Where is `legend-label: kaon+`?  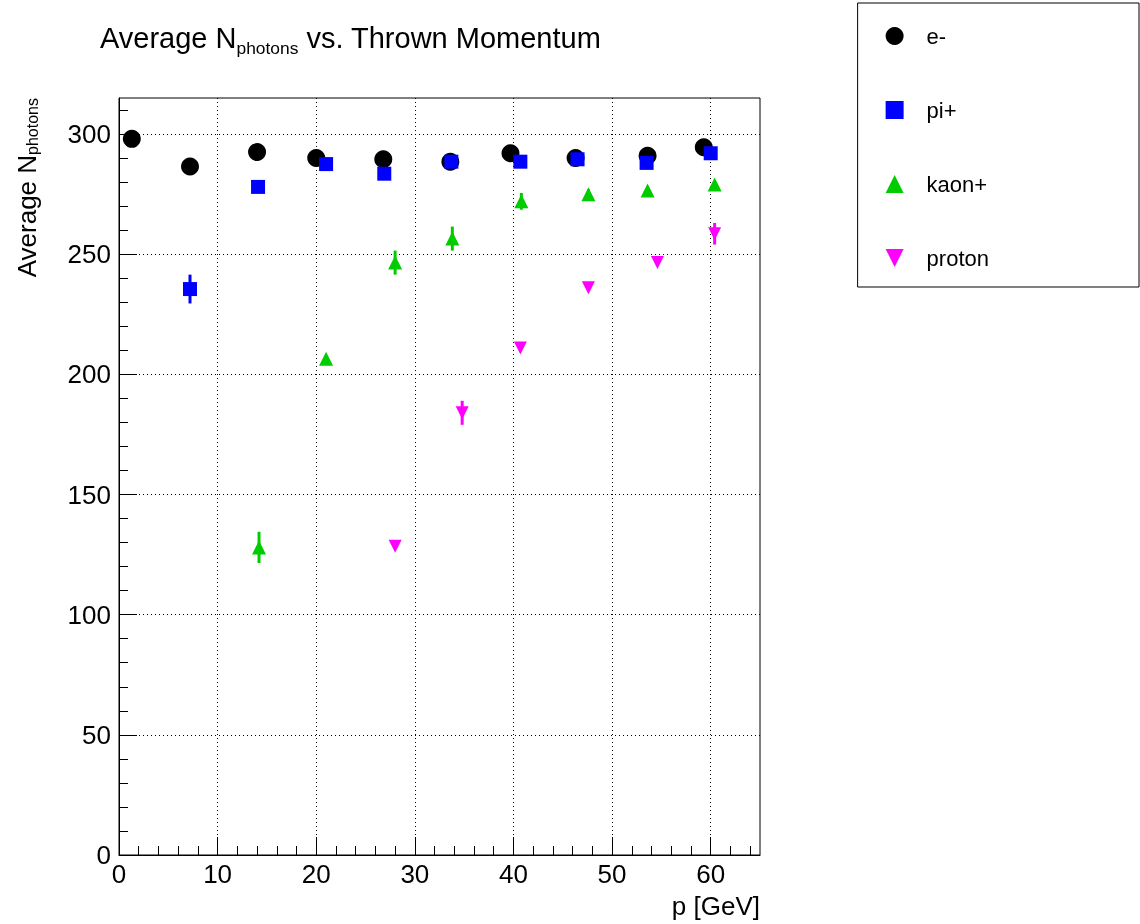
legend-label: kaon+ is located at coordinates (957, 184).